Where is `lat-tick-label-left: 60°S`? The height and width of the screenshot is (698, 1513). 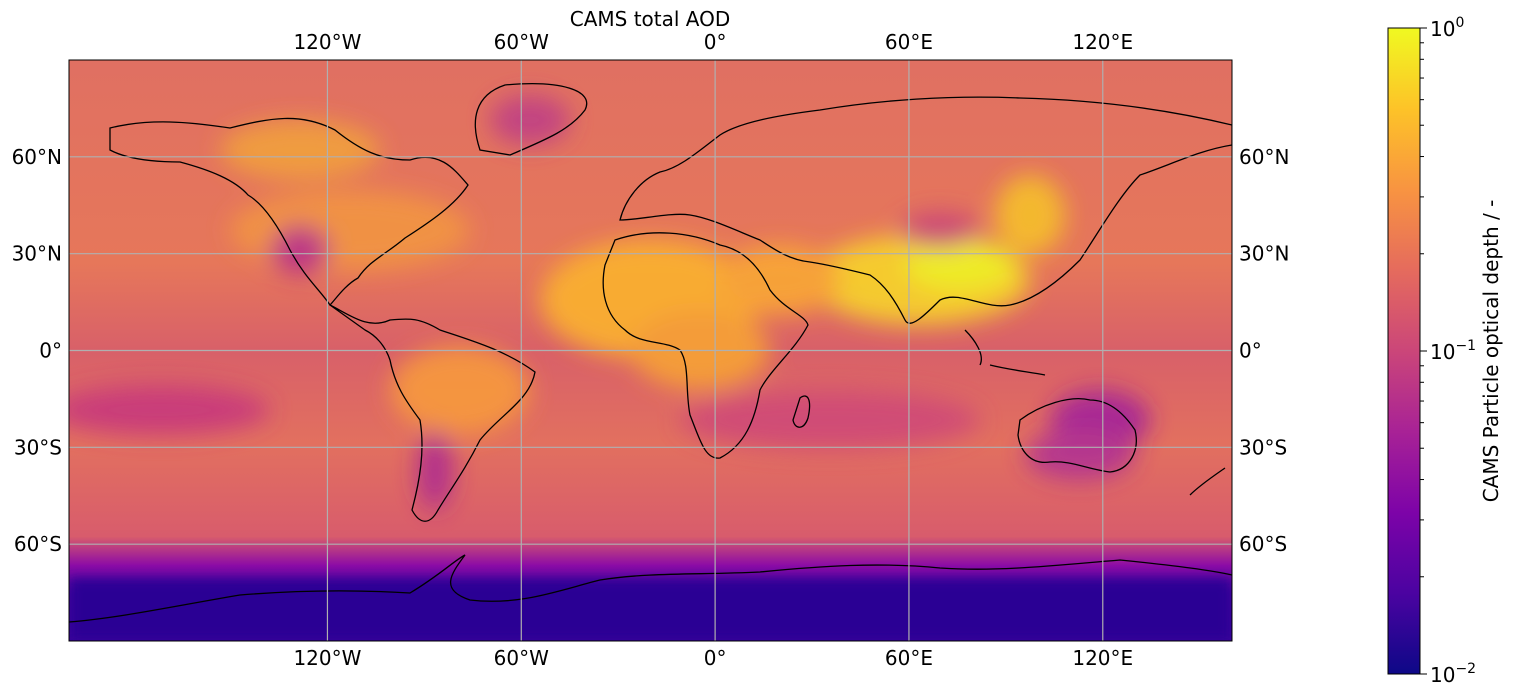 lat-tick-label-left: 60°S is located at coordinates (38, 544).